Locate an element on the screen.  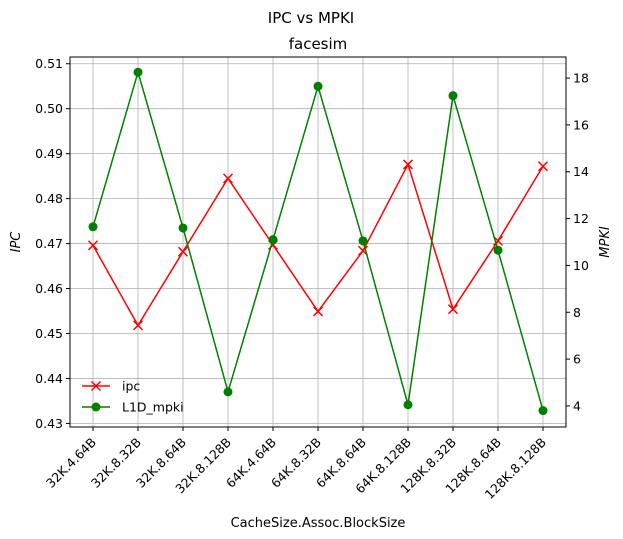
left-tick-label: 0.50 is located at coordinates (49, 108).